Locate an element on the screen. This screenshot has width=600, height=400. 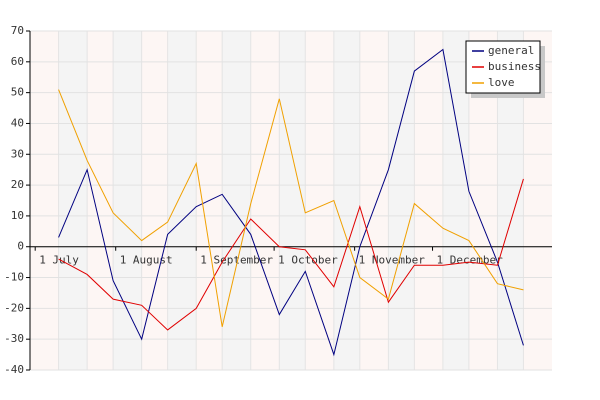
y-tick-label: 40 is located at coordinates (17, 122).